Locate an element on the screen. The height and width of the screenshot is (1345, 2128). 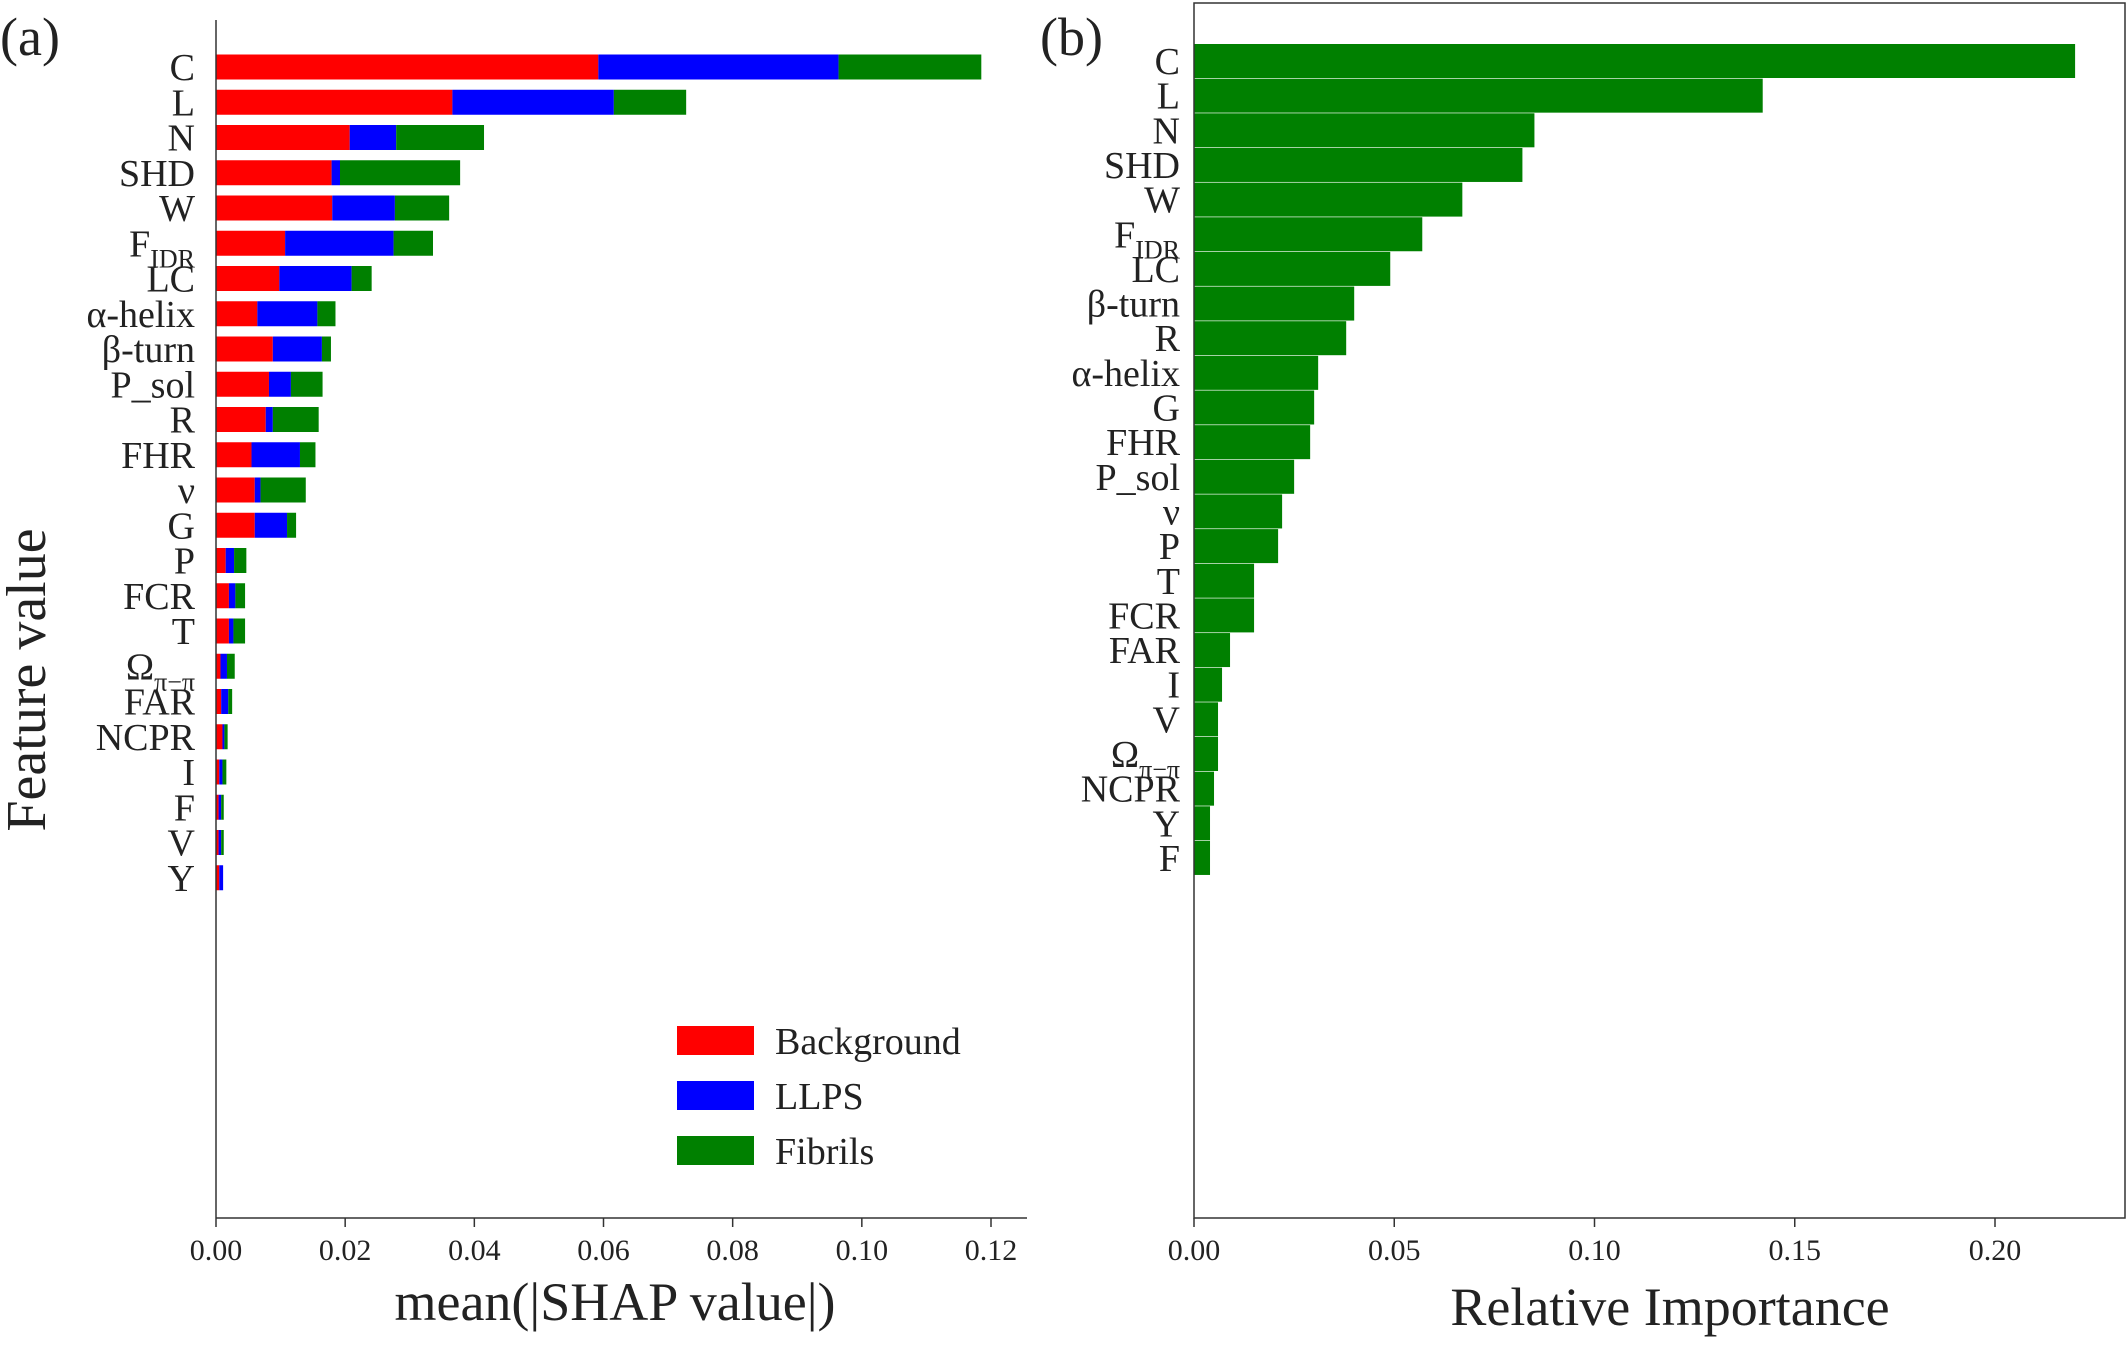
panel-a-category-20-main: I is located at coordinates (188, 773).